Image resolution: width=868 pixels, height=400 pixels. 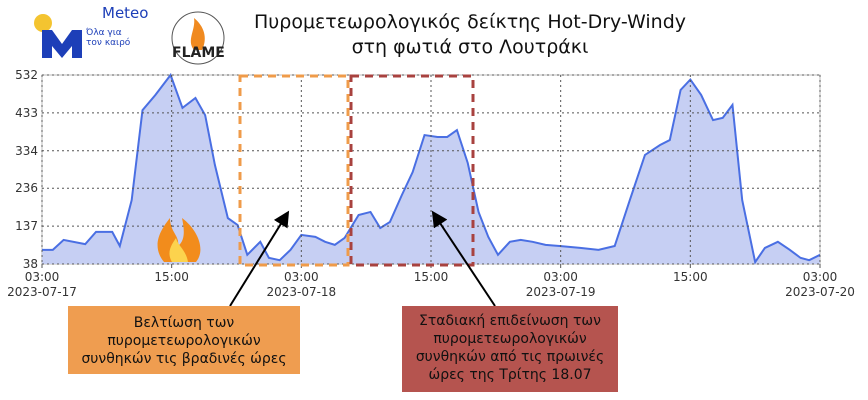 What do you see at coordinates (26, 226) in the screenshot?
I see `y-tick-label: 137` at bounding box center [26, 226].